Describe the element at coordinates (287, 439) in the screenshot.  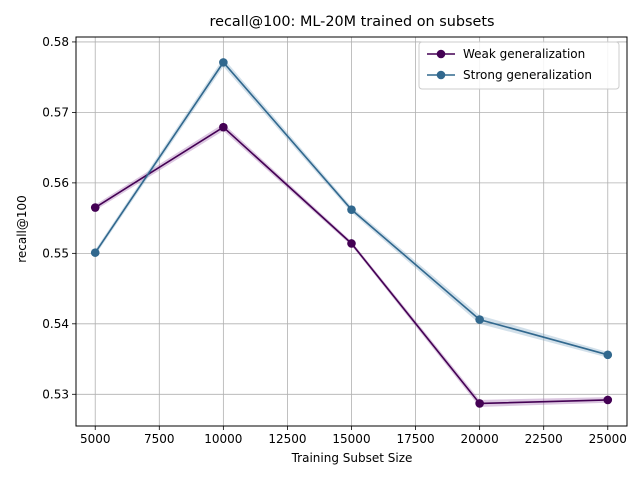
I see `x-tick-label: 12500` at that location.